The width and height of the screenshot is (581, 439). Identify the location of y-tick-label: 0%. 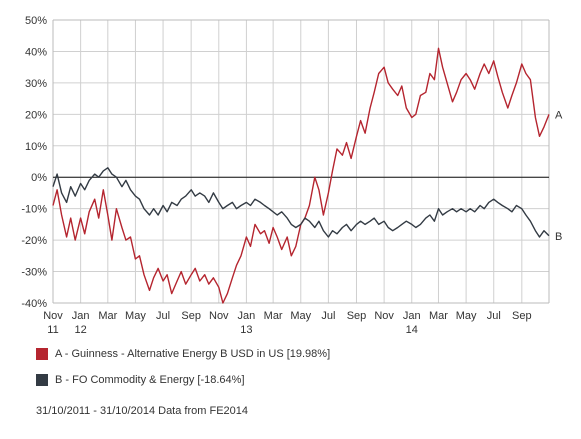
(39, 178).